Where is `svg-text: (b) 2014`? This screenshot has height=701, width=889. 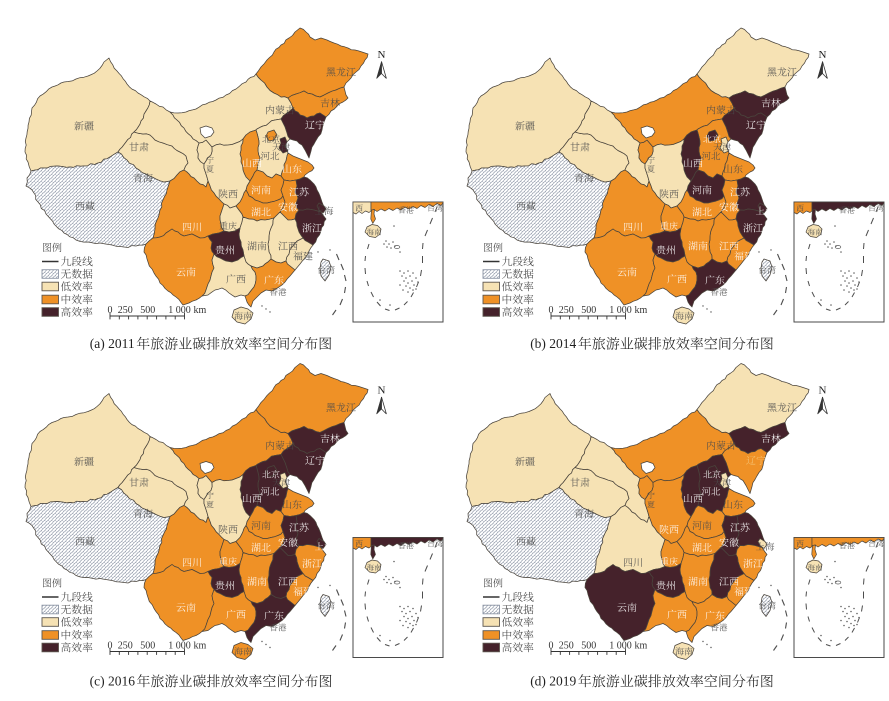
svg-text: (b) 2014 is located at coordinates (553, 343).